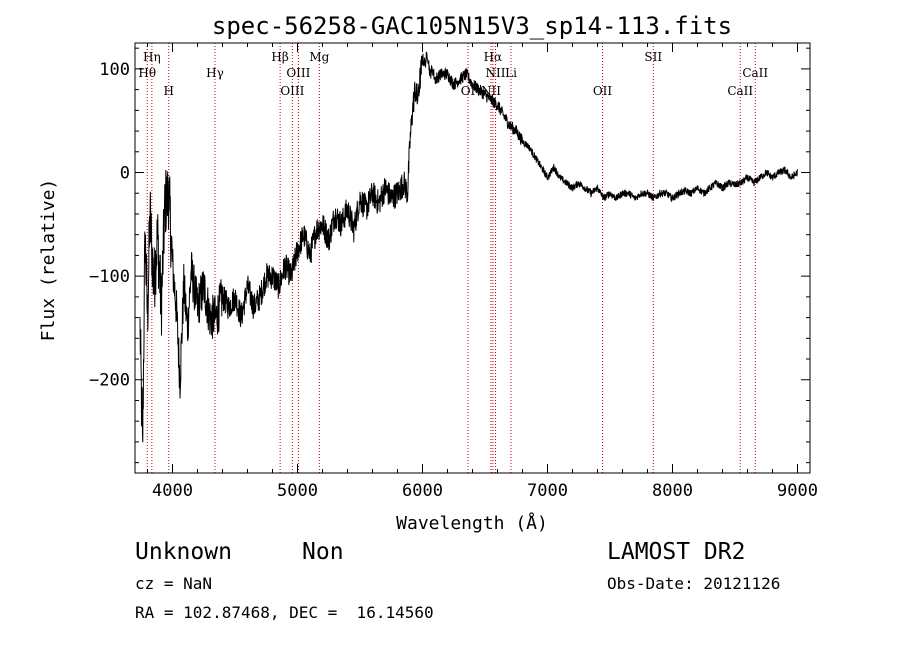 This screenshot has width=900, height=649. I want to click on spectral-line-label: Li, so click(511, 73).